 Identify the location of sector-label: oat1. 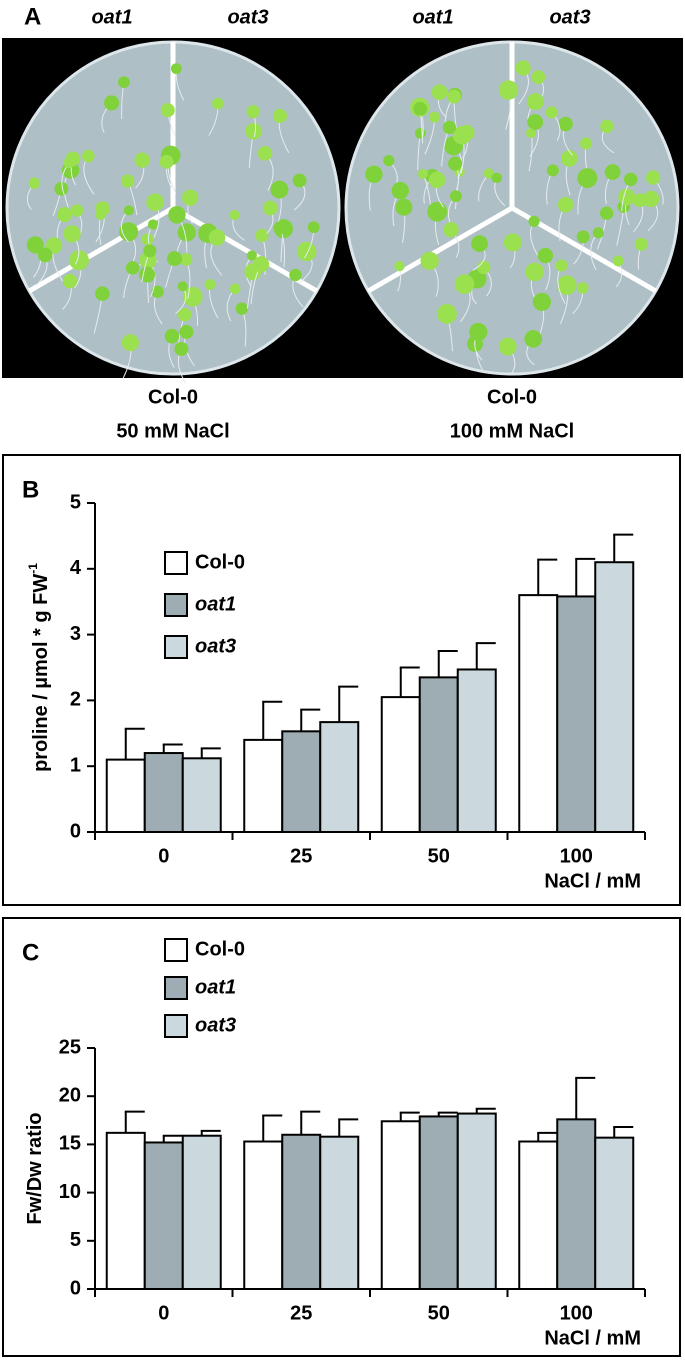
(111, 17).